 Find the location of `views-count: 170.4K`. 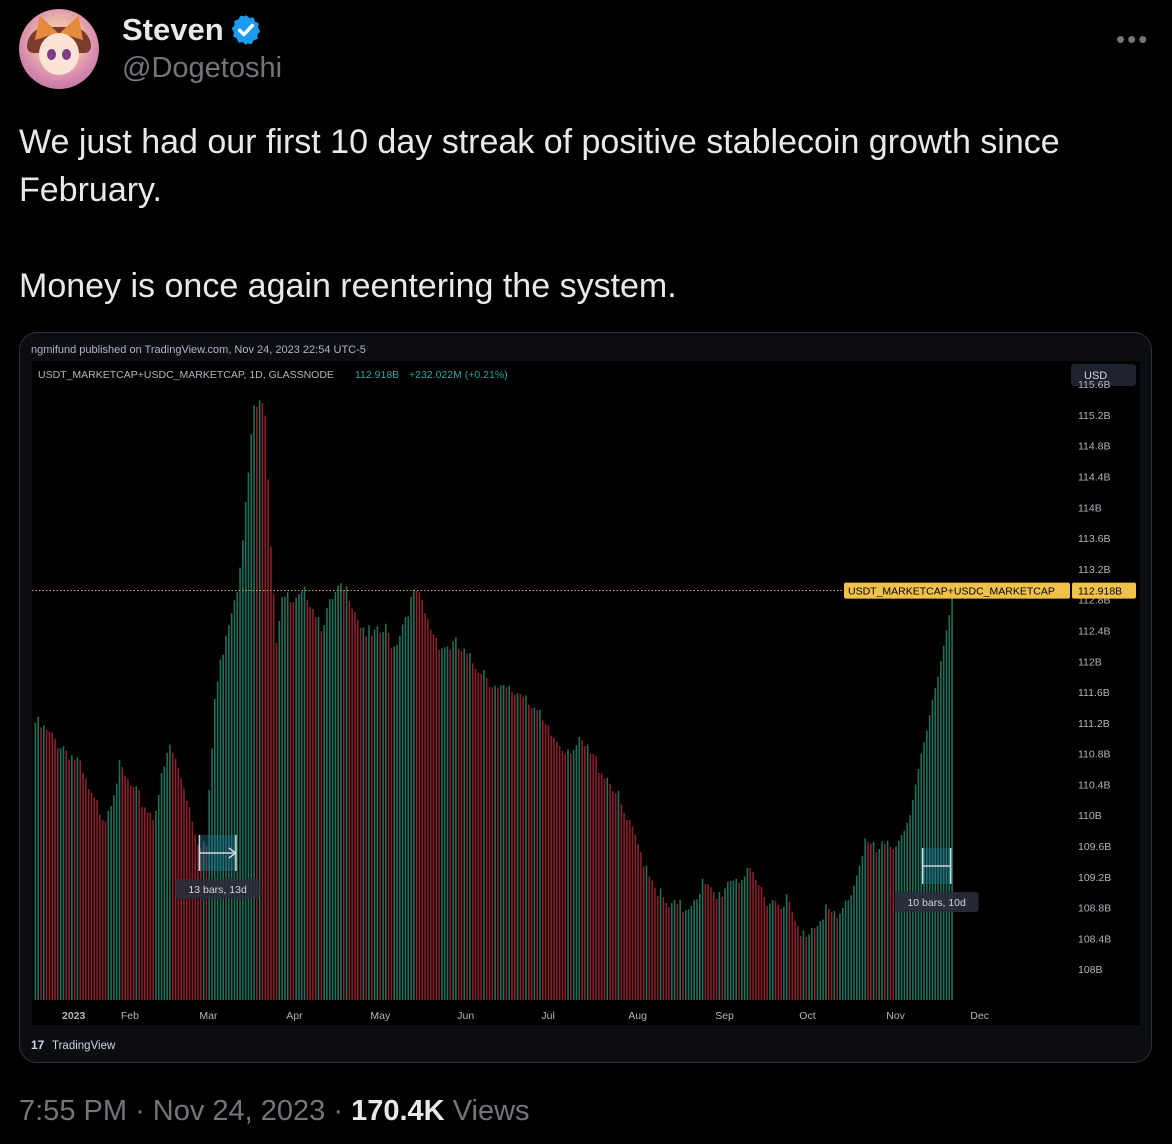

views-count: 170.4K is located at coordinates (398, 1111).